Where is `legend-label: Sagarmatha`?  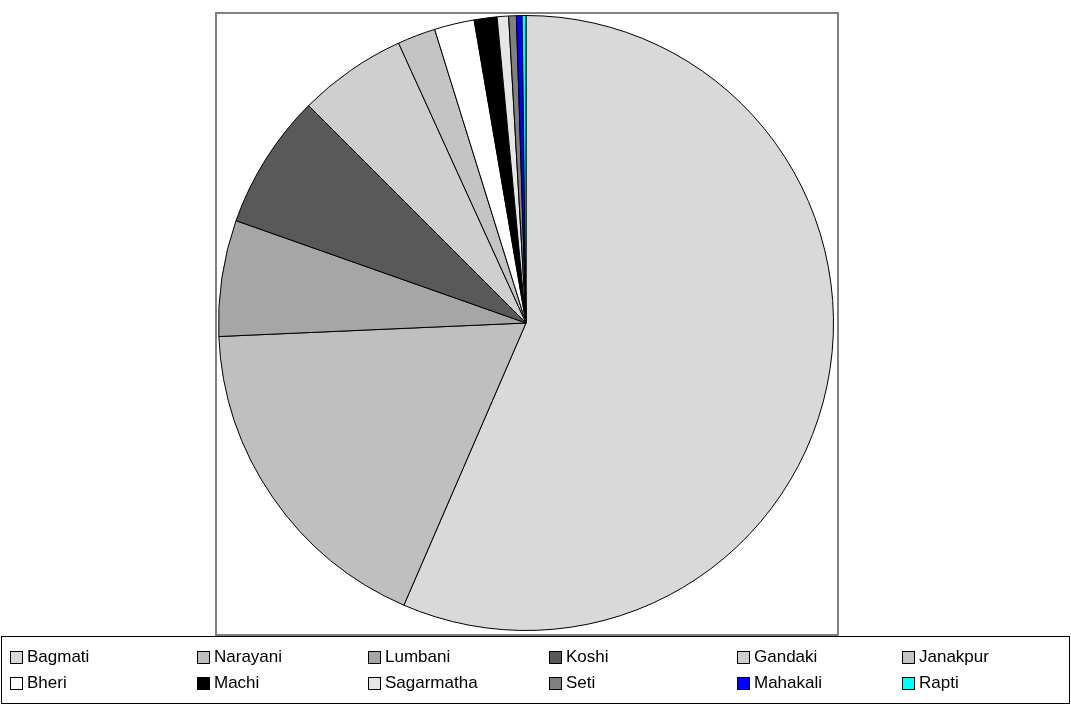 legend-label: Sagarmatha is located at coordinates (431, 683).